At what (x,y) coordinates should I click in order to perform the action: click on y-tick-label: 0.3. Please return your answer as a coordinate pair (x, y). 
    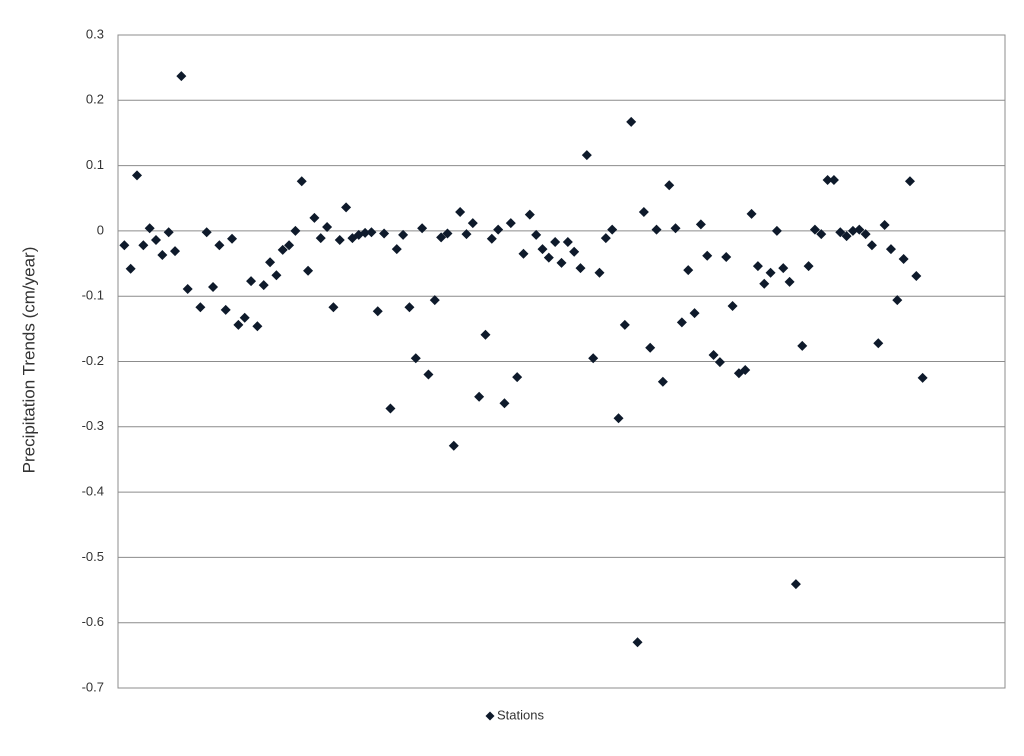
    Looking at the image, I should click on (95, 33).